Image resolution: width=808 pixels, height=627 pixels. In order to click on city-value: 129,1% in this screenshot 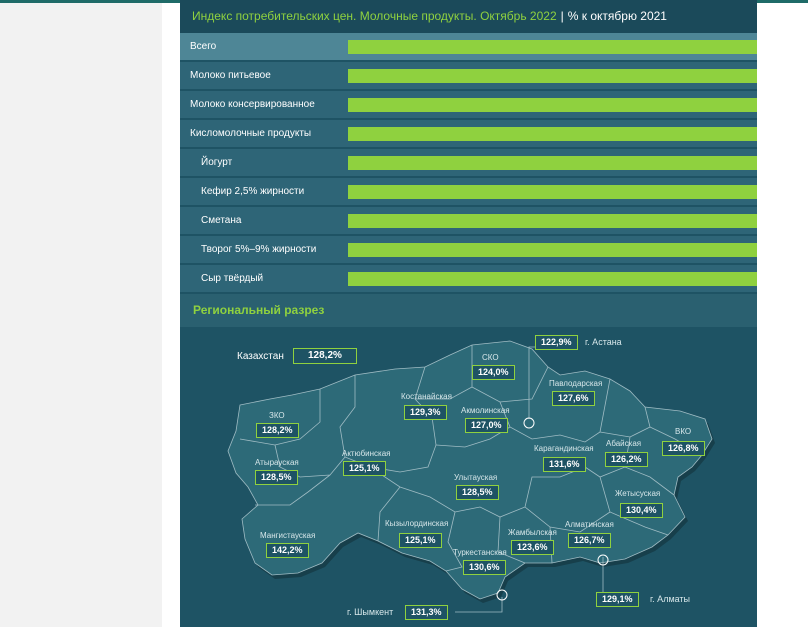, I will do `click(617, 599)`.